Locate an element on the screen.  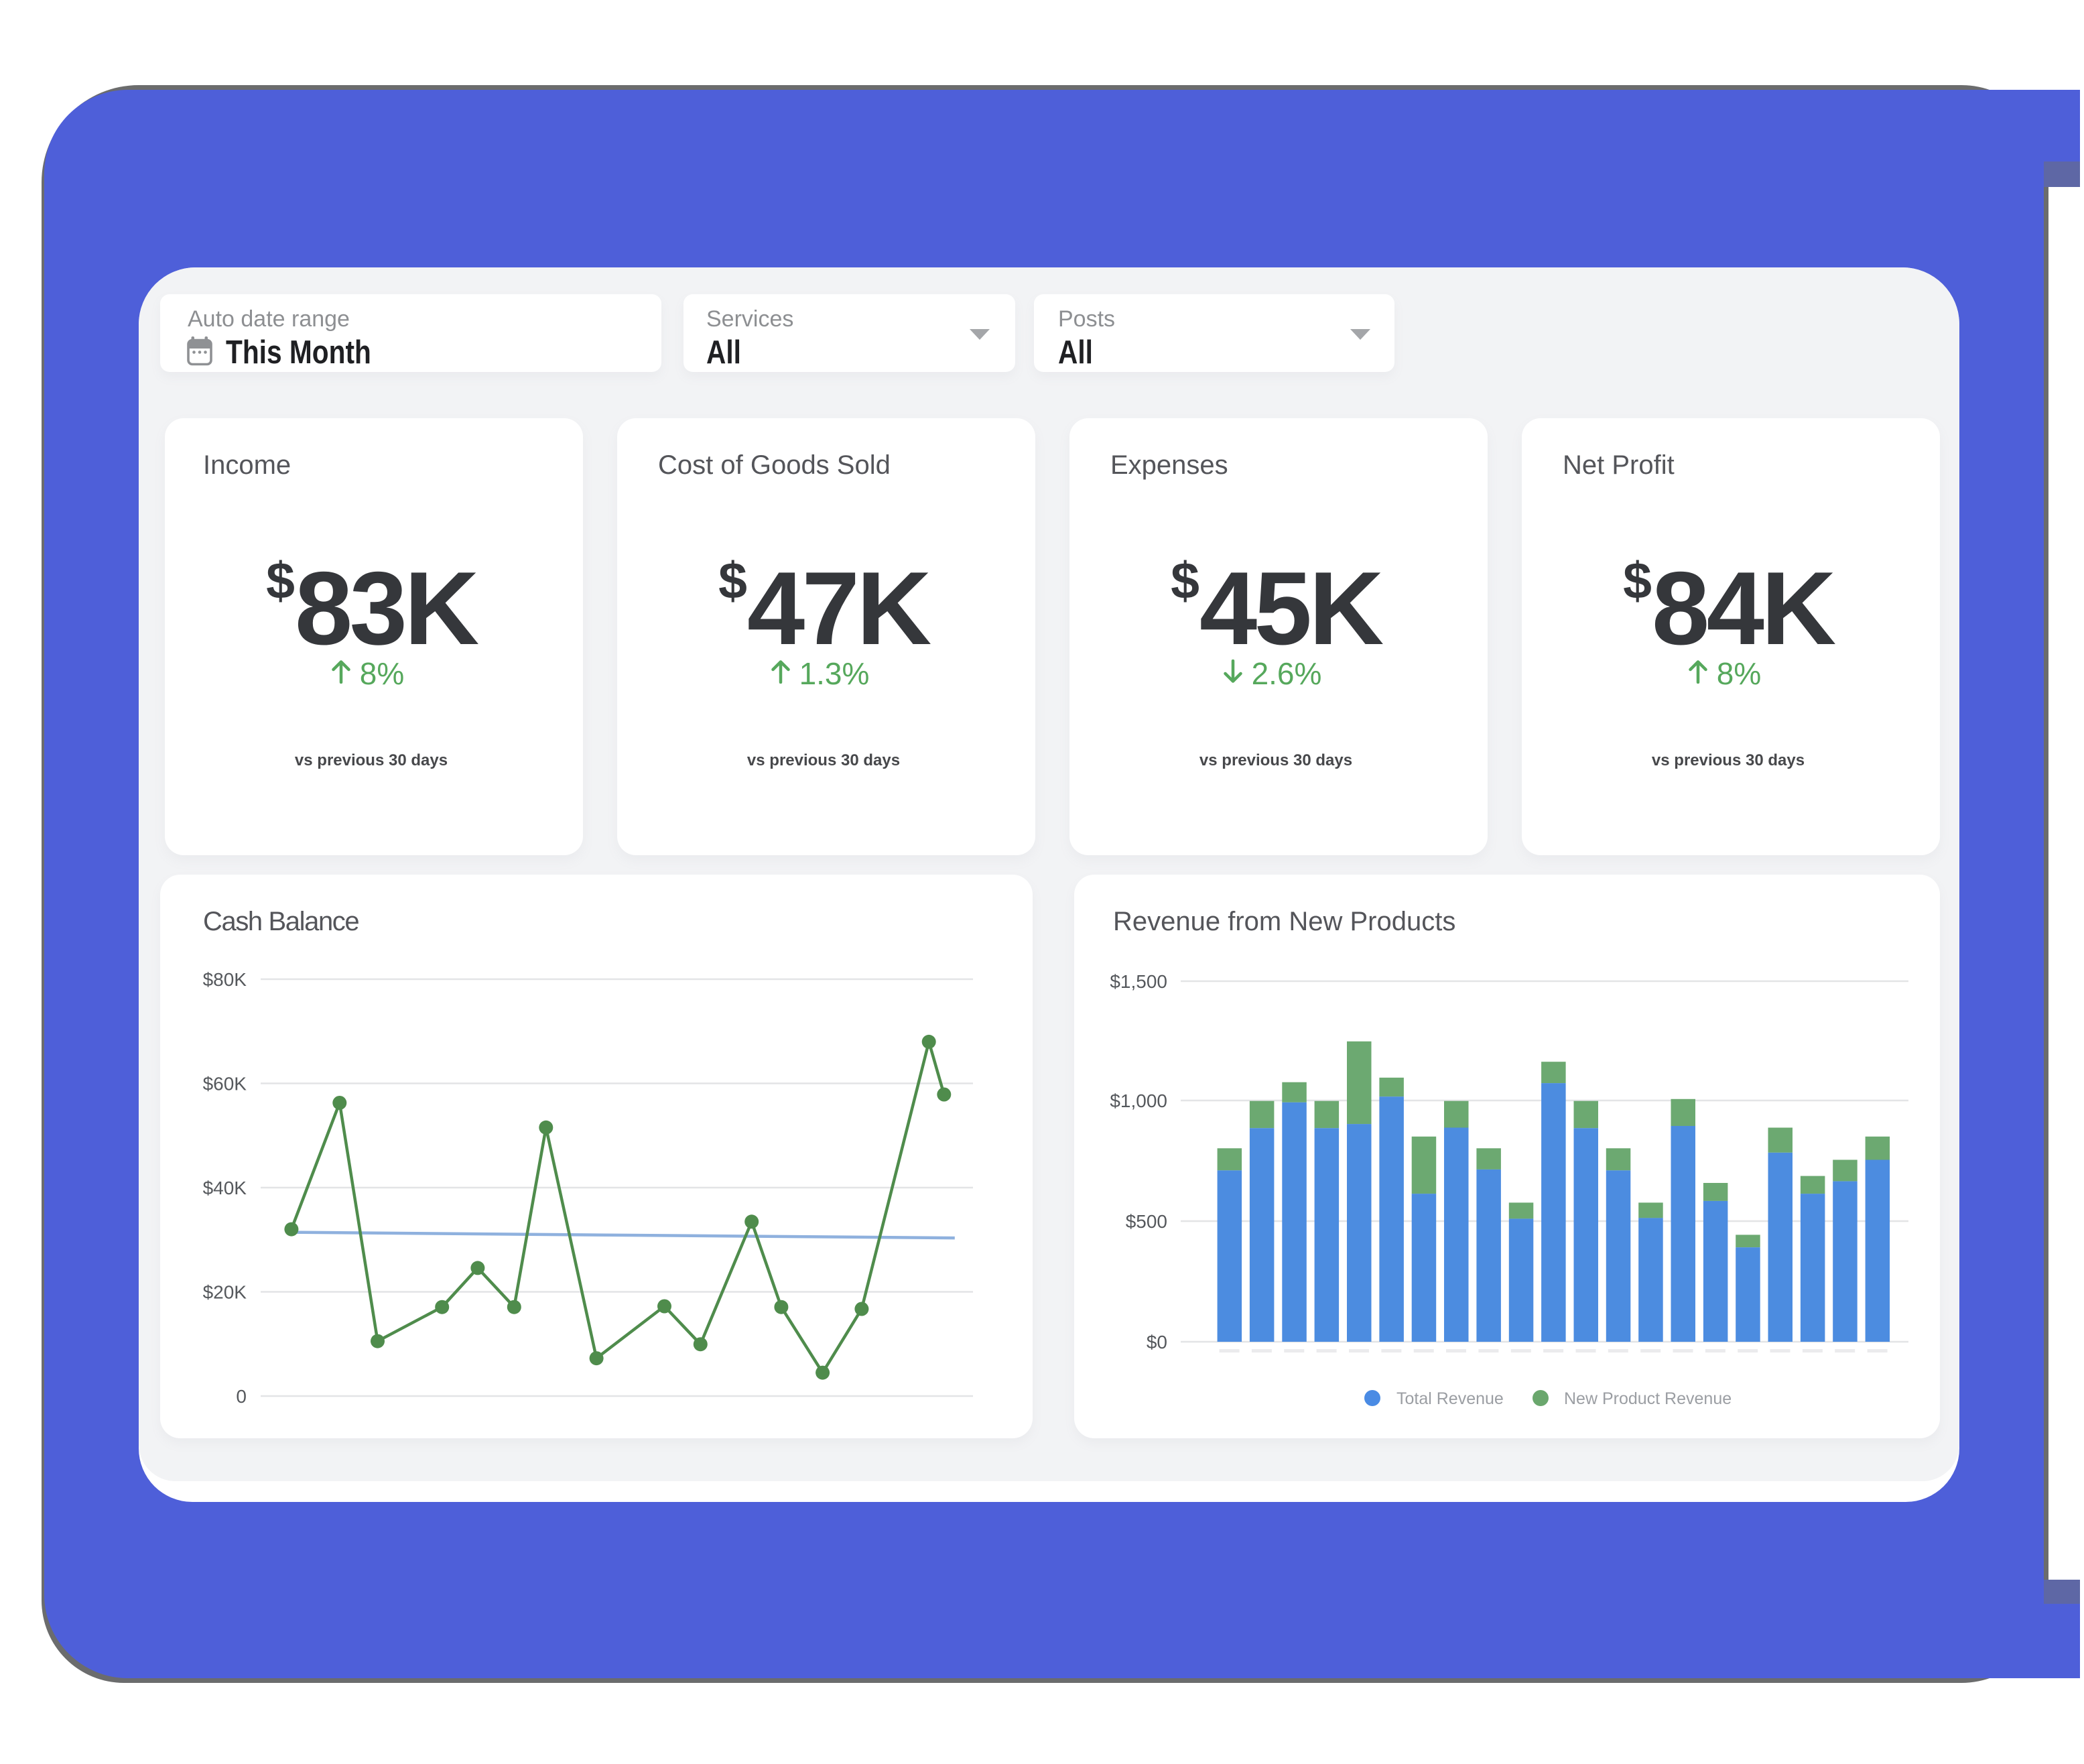
svg-text: New Product Revenue is located at coordinates (1648, 1398).